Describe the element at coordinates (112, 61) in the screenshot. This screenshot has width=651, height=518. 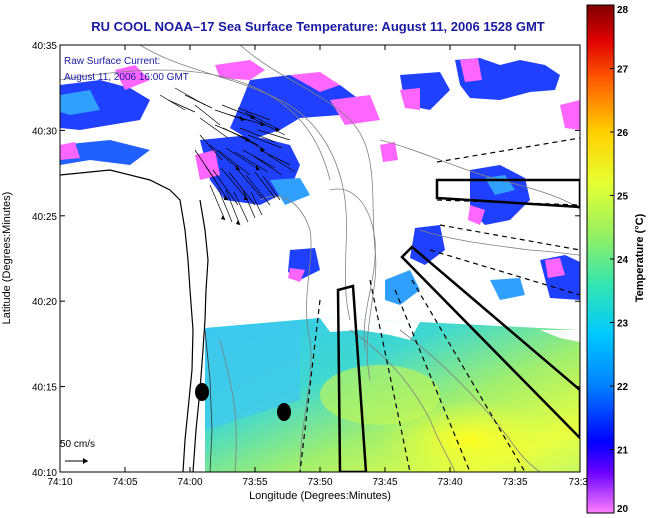
I see `vector-legend-line1: Raw Surface Current:` at that location.